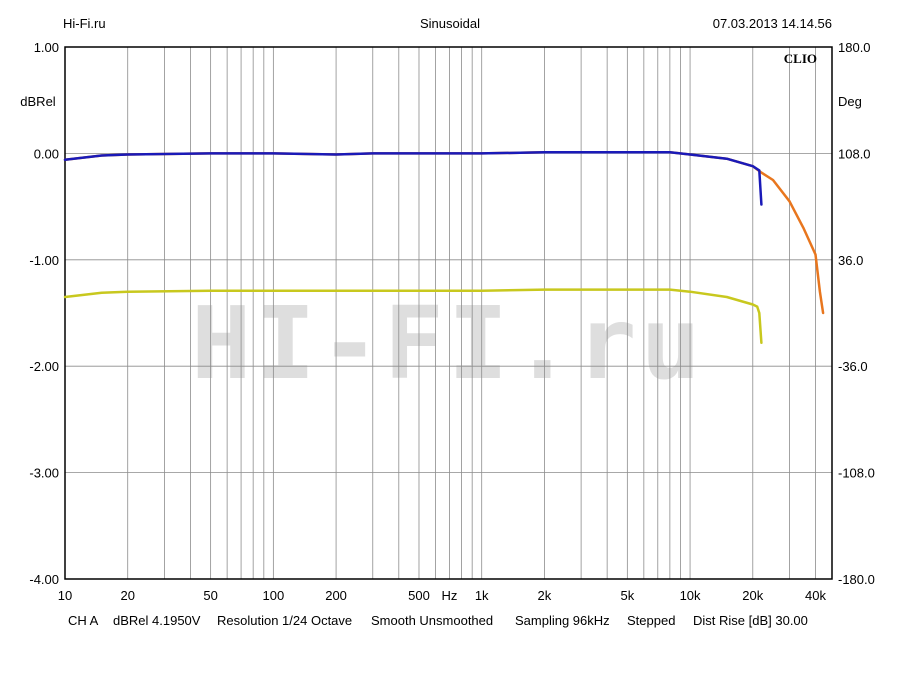  Describe the element at coordinates (65, 595) in the screenshot. I see `x-tick-label: 10` at that location.